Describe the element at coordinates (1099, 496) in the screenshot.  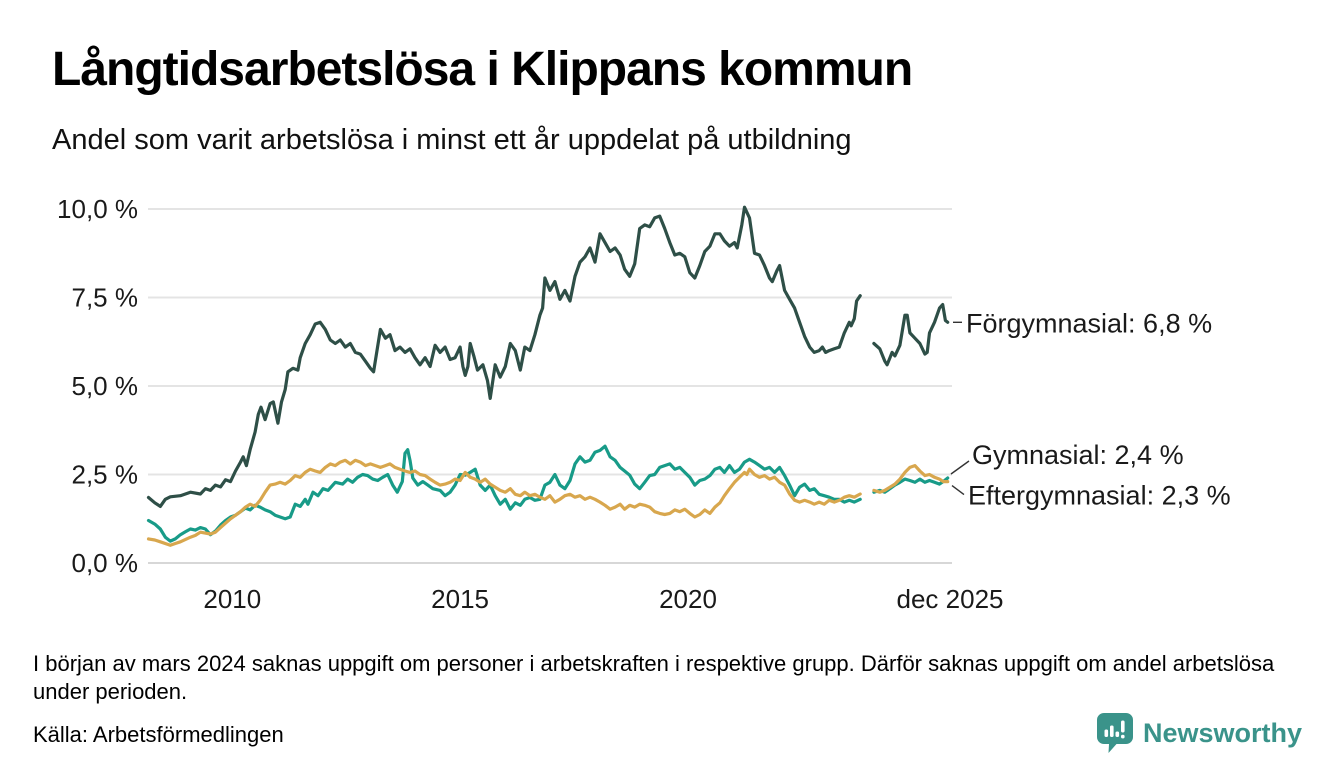
I see `series-end-label-eftergymnasial: Eftergymnasial: 2,3 %` at that location.